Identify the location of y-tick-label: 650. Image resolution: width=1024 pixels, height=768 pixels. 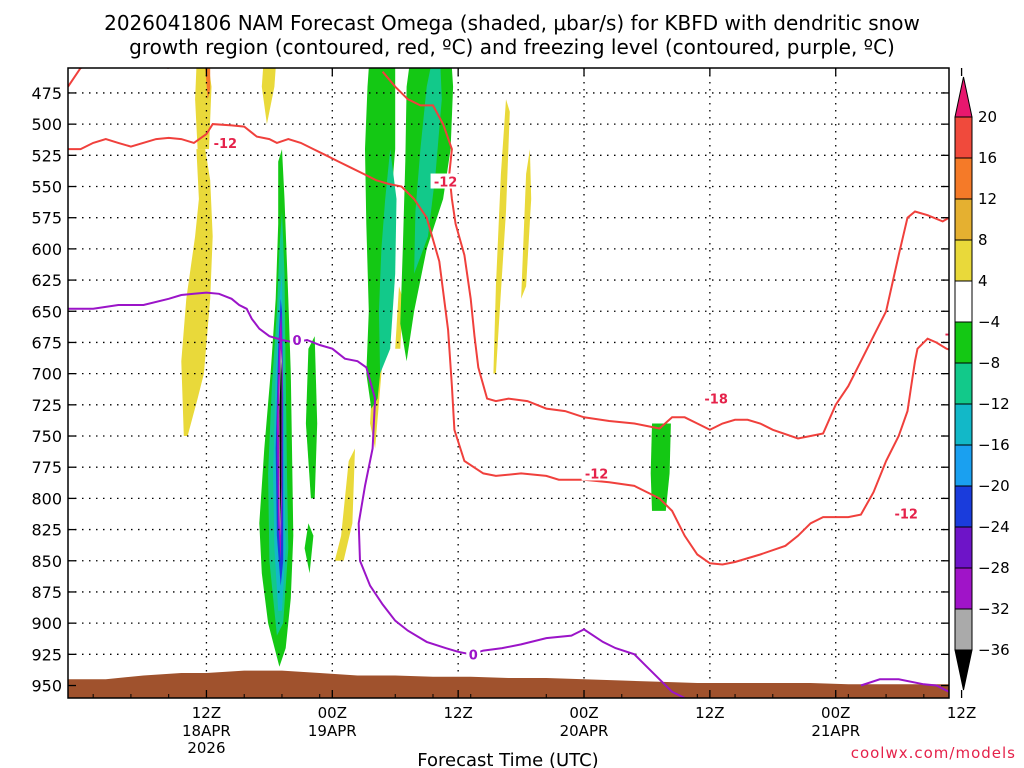
(46, 311).